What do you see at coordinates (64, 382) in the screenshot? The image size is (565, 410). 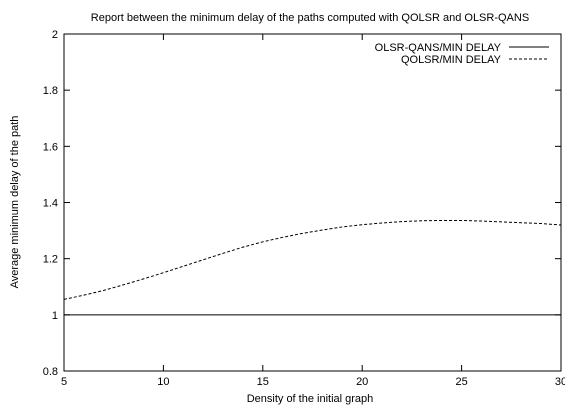 I see `x-tick-label: 5` at bounding box center [64, 382].